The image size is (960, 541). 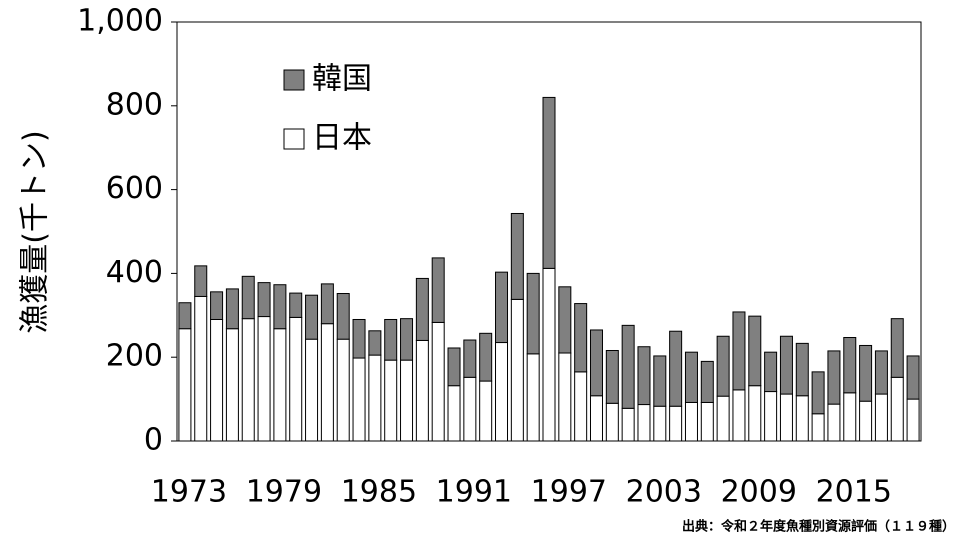 What do you see at coordinates (134, 356) in the screenshot?
I see `y-tick-label: 200` at bounding box center [134, 356].